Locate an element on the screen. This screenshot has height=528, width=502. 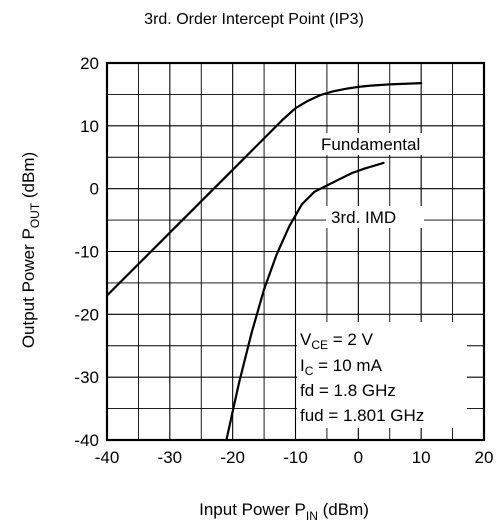
y-tick-label: -10 is located at coordinates (86, 252).